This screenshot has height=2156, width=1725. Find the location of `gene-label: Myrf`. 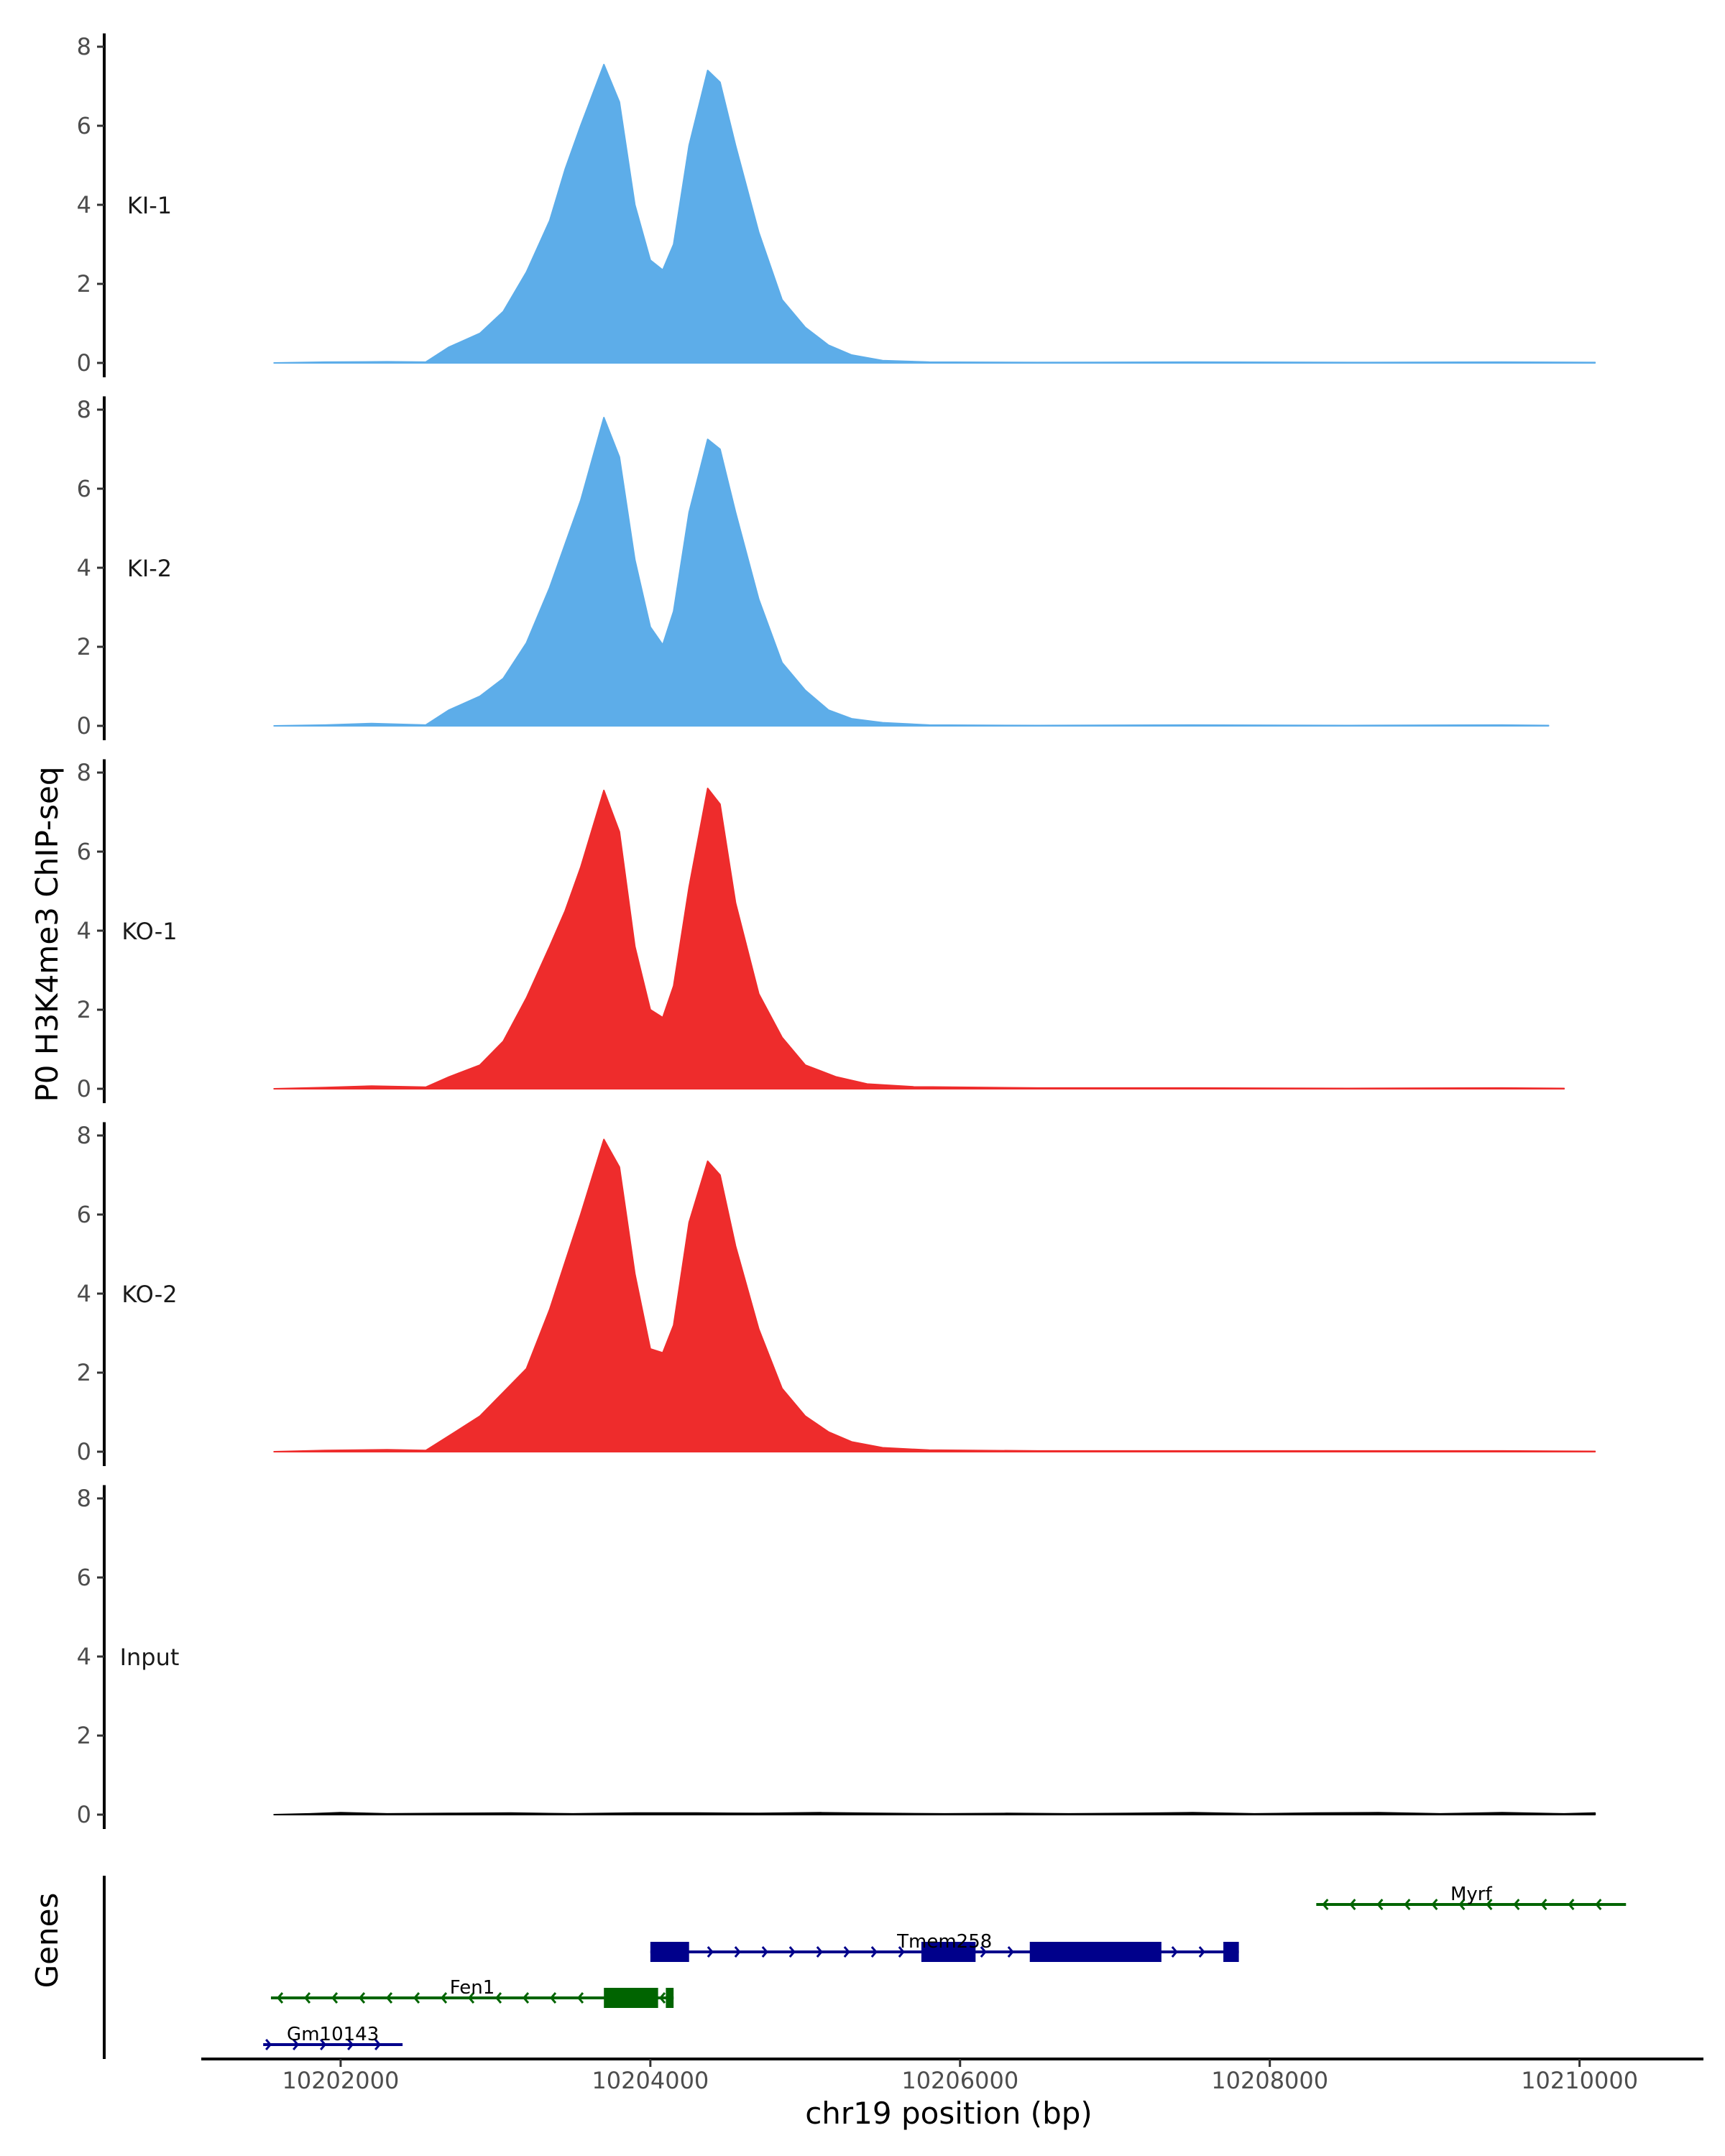

gene-label: Myrf is located at coordinates (1471, 1894).